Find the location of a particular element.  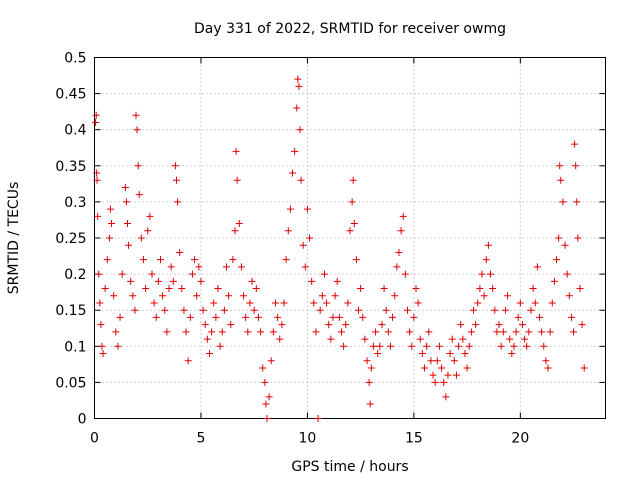

y-tick-label: 0.35 is located at coordinates (70, 167).